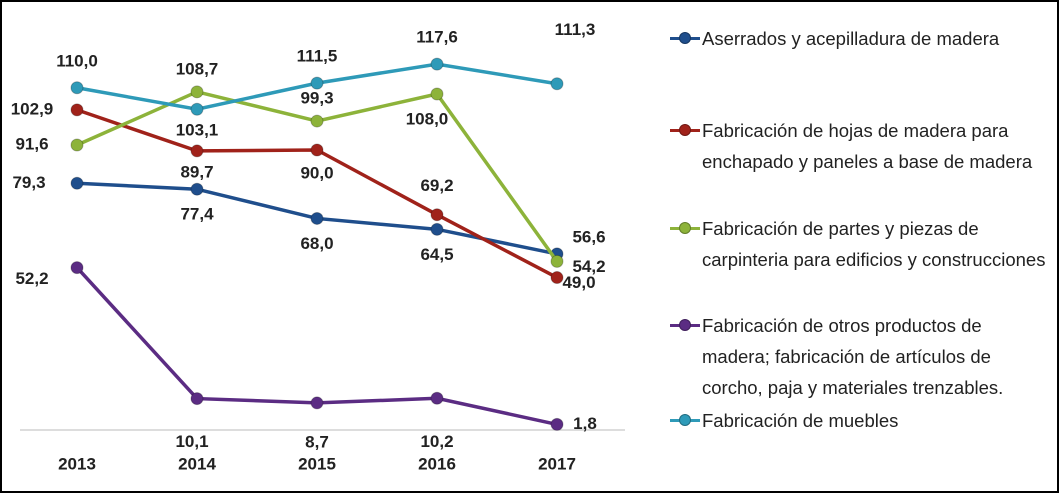  What do you see at coordinates (427, 118) in the screenshot?
I see `data-label: 108,0` at bounding box center [427, 118].